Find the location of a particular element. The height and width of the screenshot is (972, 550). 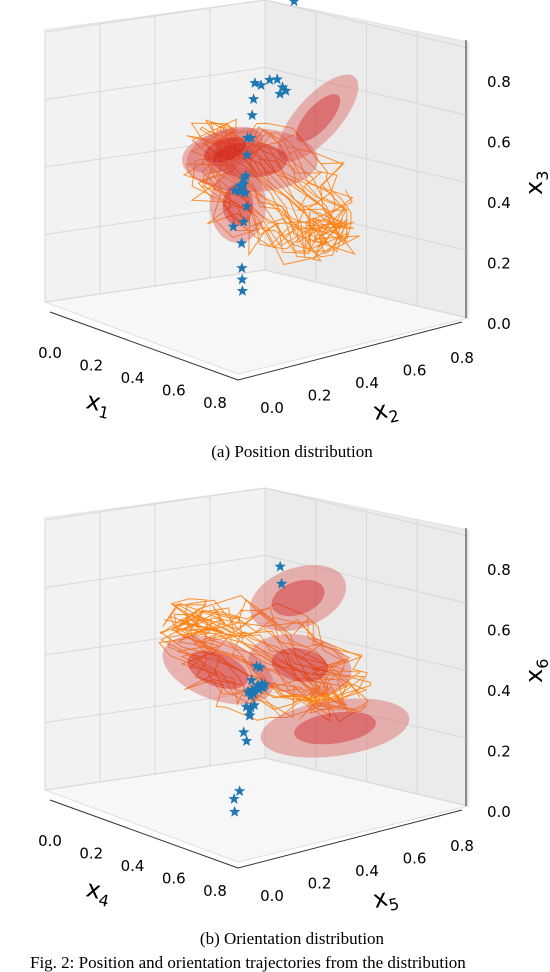

y-tick-label: 0.2 is located at coordinates (320, 396).